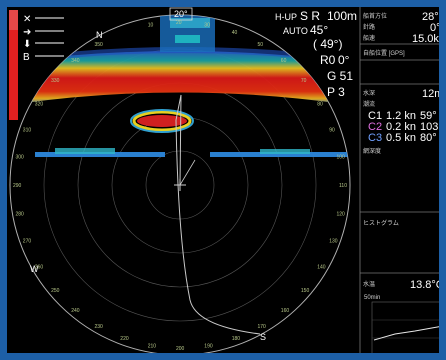  What do you see at coordinates (55, 81) in the screenshot?
I see `bearing-tick-label: 330` at bounding box center [55, 81].